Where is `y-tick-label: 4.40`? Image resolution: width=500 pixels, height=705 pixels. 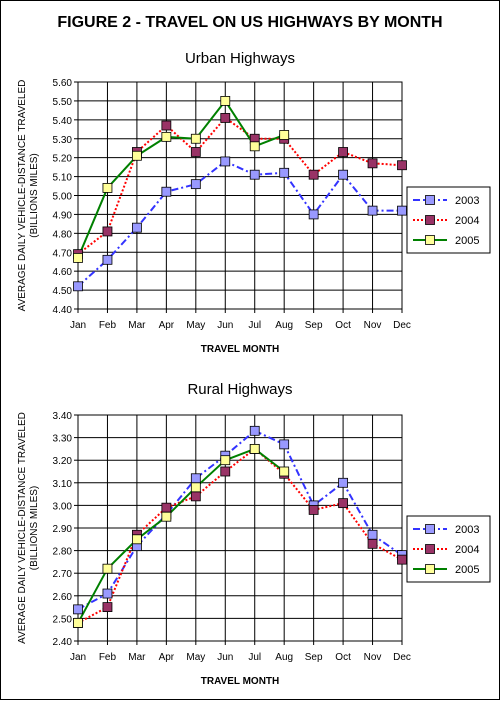
y-tick-label: 4.40 is located at coordinates (63, 310).